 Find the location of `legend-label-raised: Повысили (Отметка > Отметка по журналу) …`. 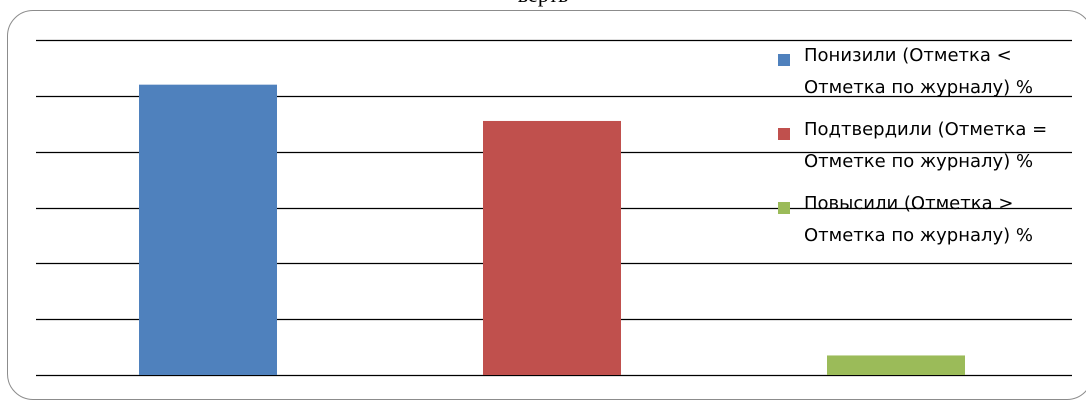

legend-label-raised: Повысили (Отметка > Отметка по журналу) … is located at coordinates (919, 219).